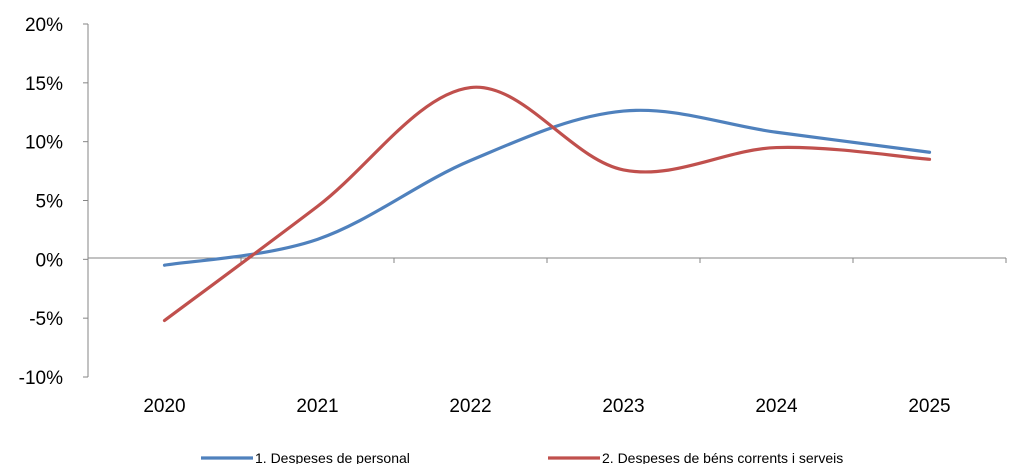  I want to click on legend-label-2: 2. Despeses de béns corrents i serveis, so click(722, 457).